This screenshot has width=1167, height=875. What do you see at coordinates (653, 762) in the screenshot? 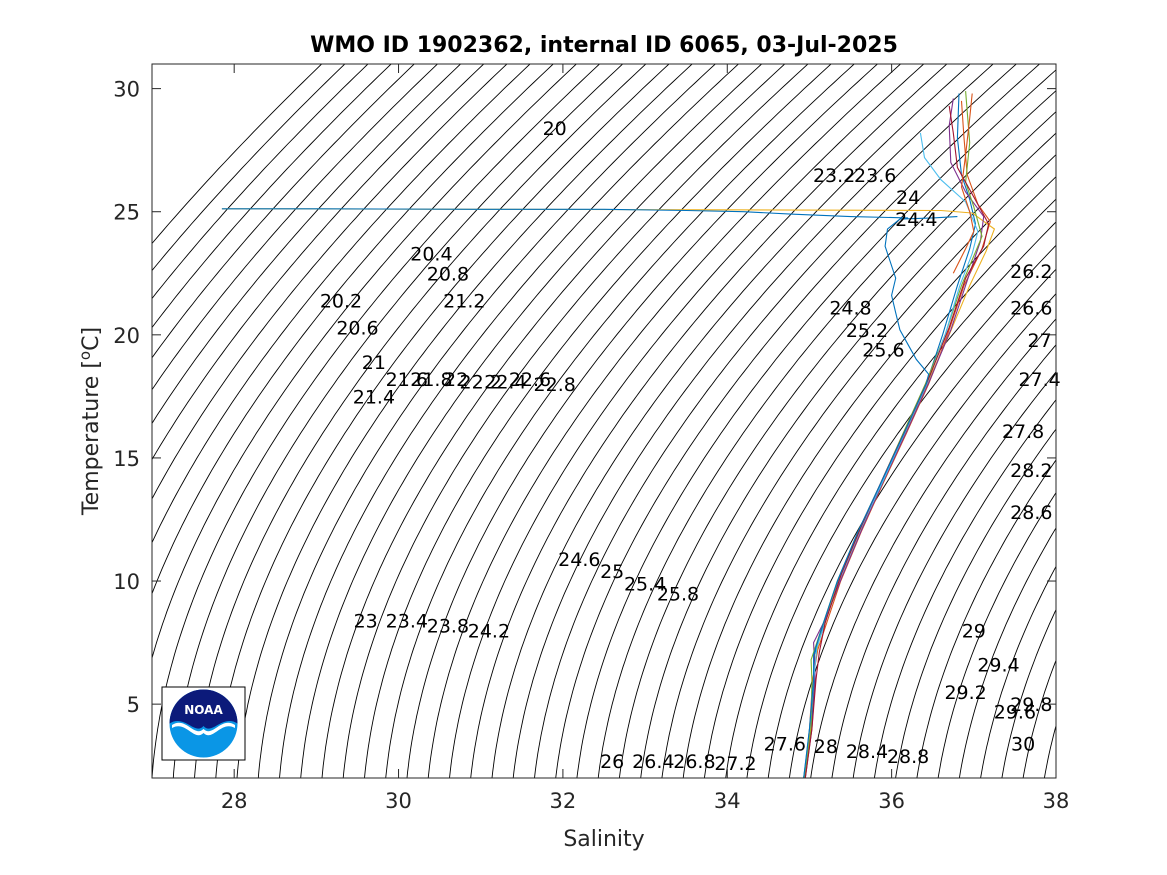
I see `contour-label: 26.4` at bounding box center [653, 762].